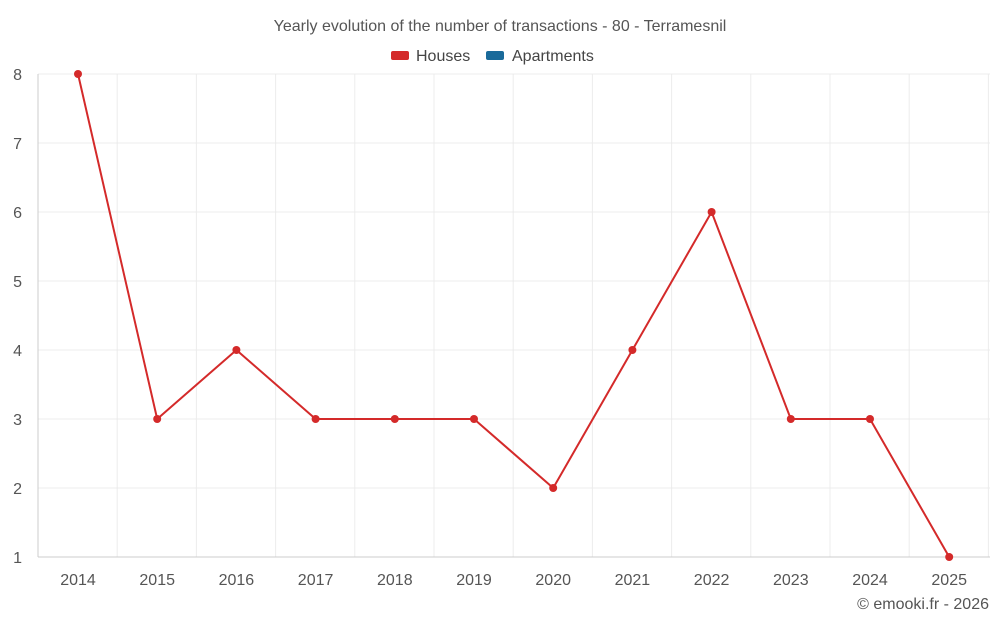 Image resolution: width=1000 pixels, height=625 pixels. I want to click on data-point-houses-2017, so click(315, 419).